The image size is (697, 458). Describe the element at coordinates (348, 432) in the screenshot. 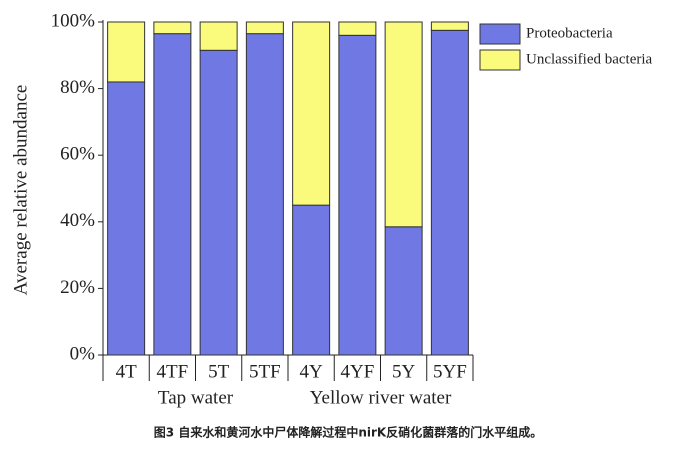

I see `caption: 图3 自来水和黄河水中尸体降解过程中nirK反硝化菌群落的门水平组成。` at that location.